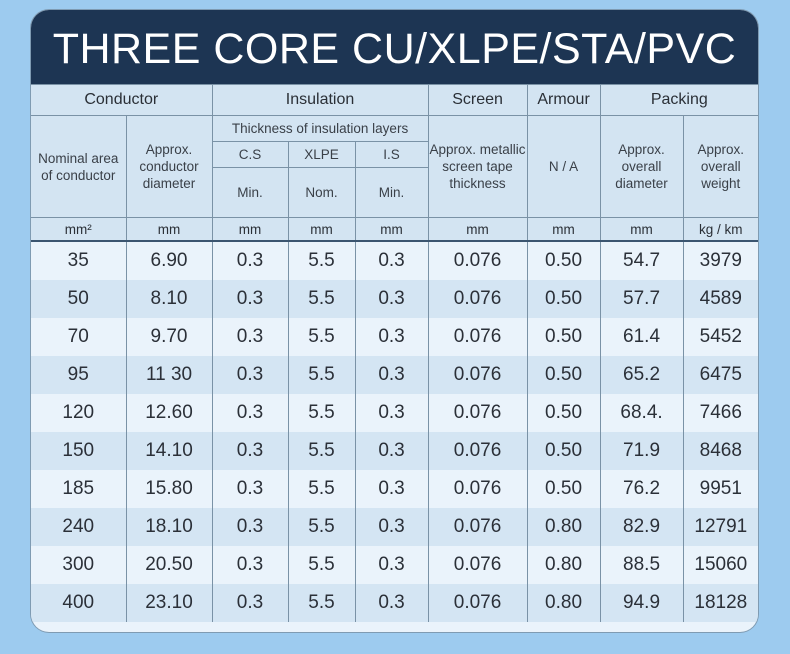 This screenshot has width=790, height=654. I want to click on table-cell: 9951, so click(720, 489).